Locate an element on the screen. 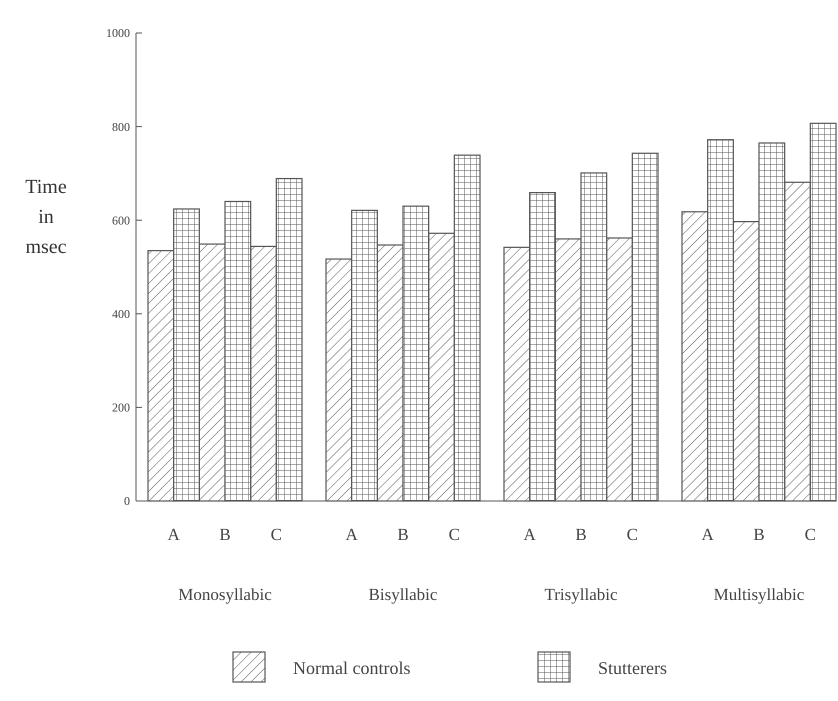 The height and width of the screenshot is (701, 838). y-axis-title: Time in msec is located at coordinates (46, 217).